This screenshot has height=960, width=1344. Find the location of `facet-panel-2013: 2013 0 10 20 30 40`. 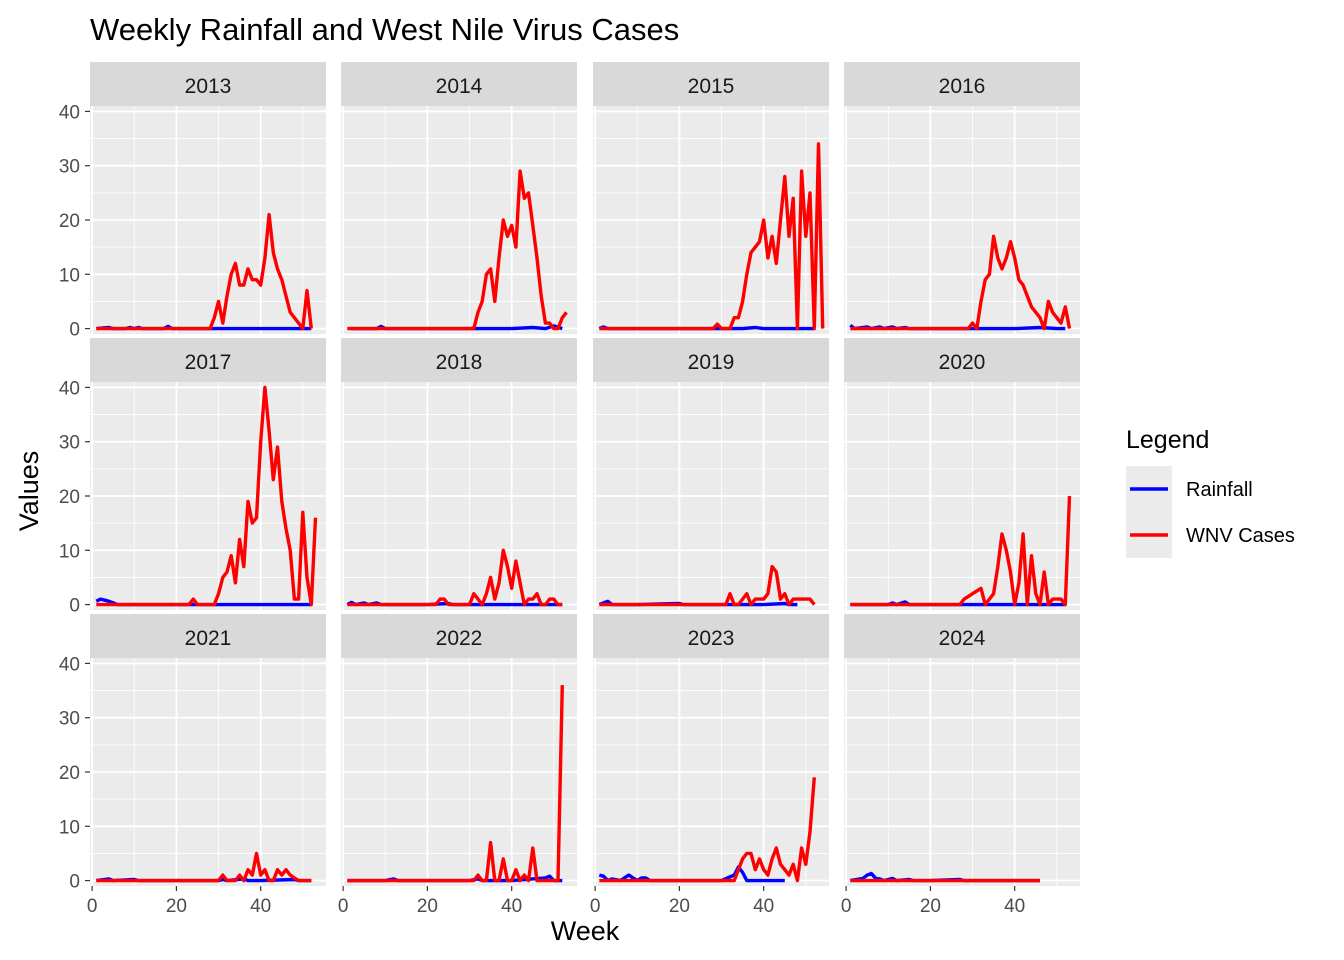

facet-panel-2013: 2013 0 10 20 30 40 is located at coordinates (192, 201).